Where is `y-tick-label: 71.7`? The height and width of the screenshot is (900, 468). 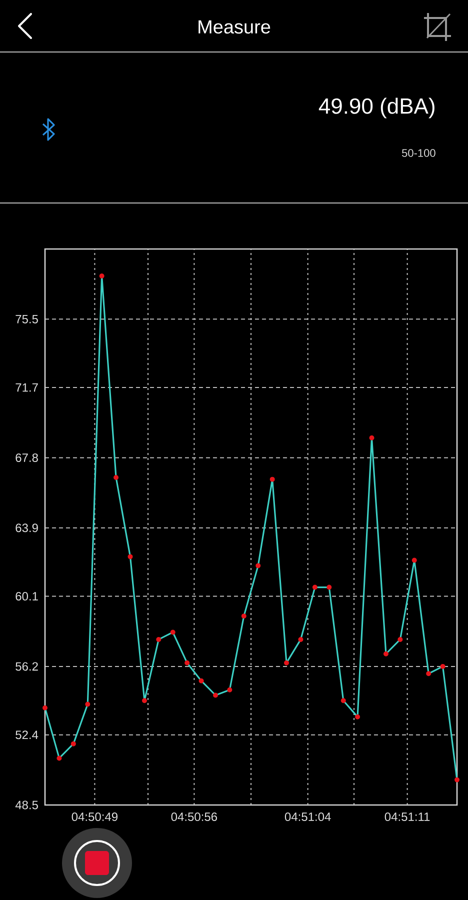
y-tick-label: 71.7 is located at coordinates (27, 387).